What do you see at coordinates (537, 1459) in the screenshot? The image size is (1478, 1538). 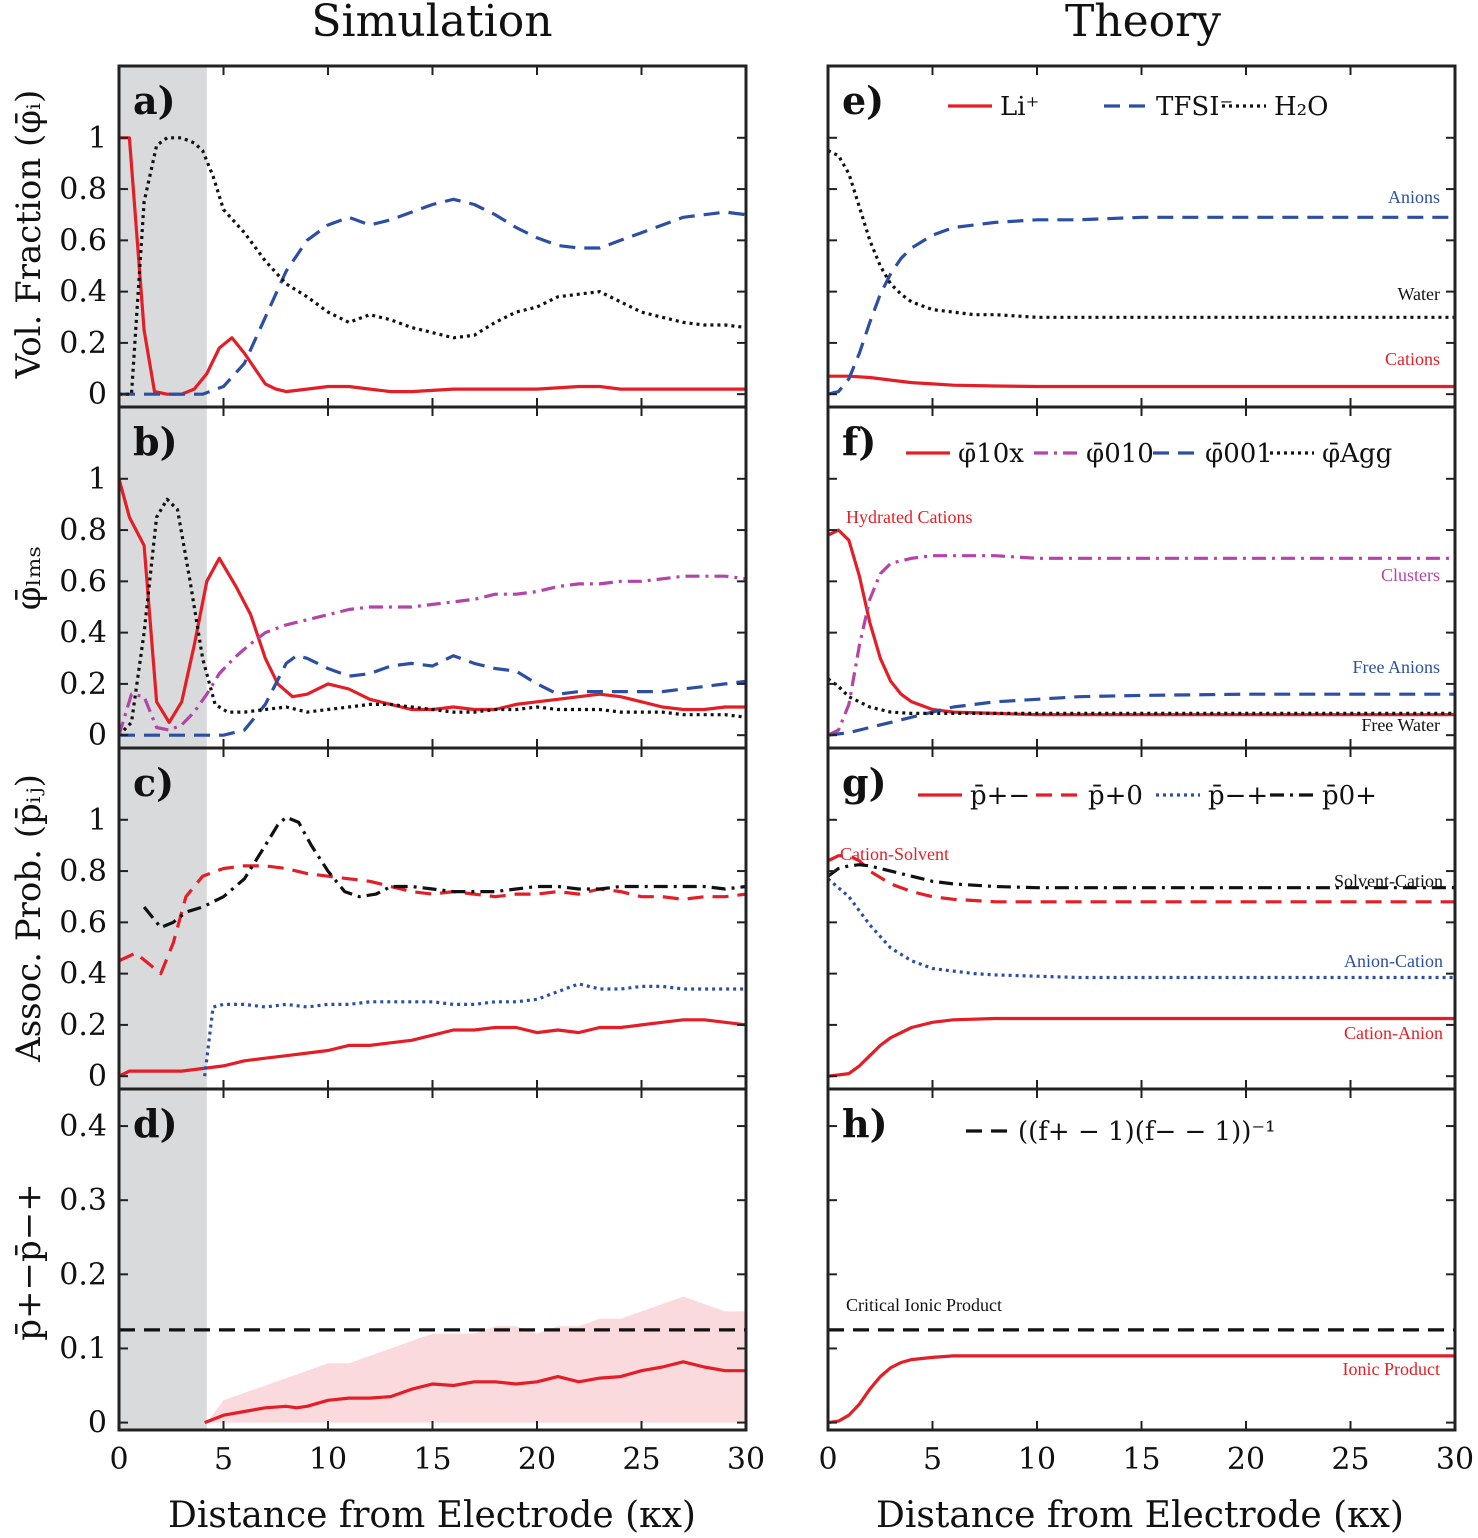 I see `xtick-label-d-4: 20` at bounding box center [537, 1459].